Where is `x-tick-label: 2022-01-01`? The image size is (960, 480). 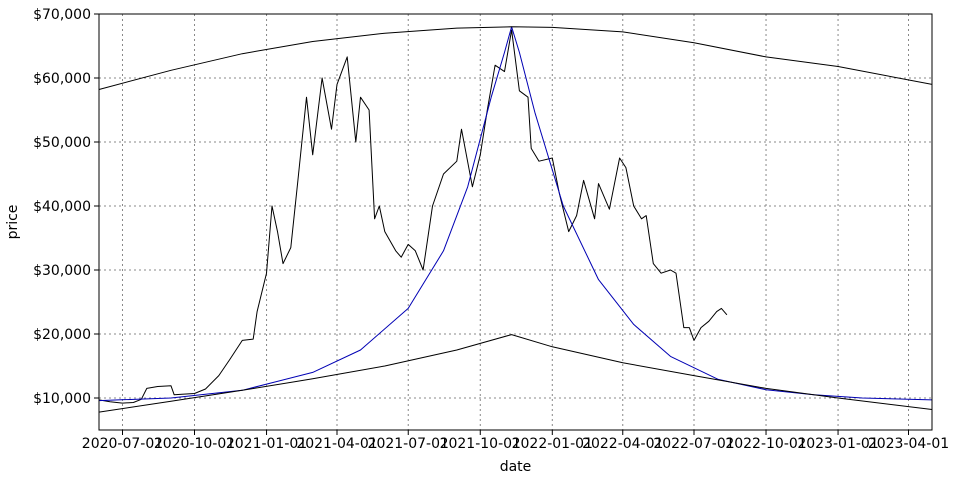
x-tick-label: 2022-01-01 is located at coordinates (552, 444).